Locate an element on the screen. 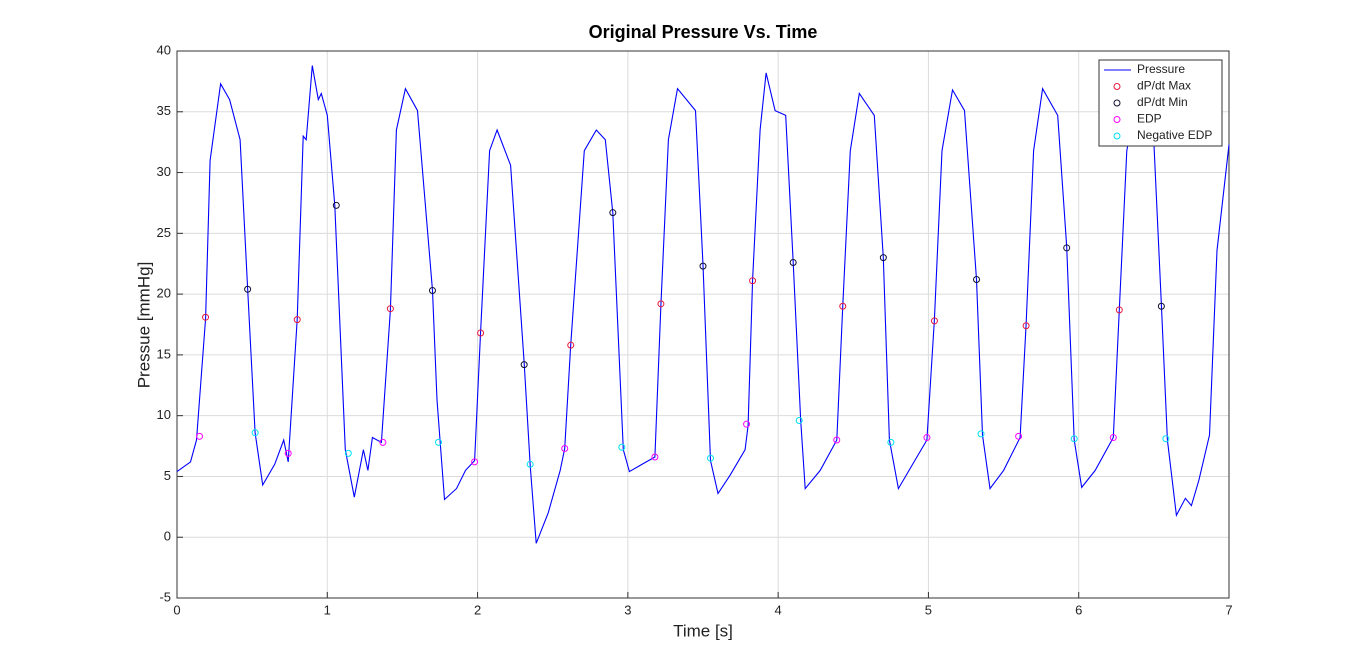  y-tick-label: 5 is located at coordinates (167, 475).